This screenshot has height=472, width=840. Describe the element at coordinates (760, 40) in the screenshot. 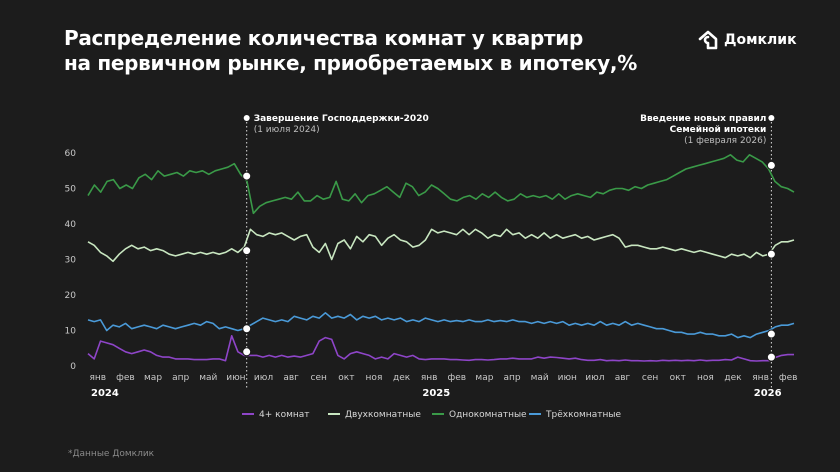

I see `brand-name: Домклик` at that location.